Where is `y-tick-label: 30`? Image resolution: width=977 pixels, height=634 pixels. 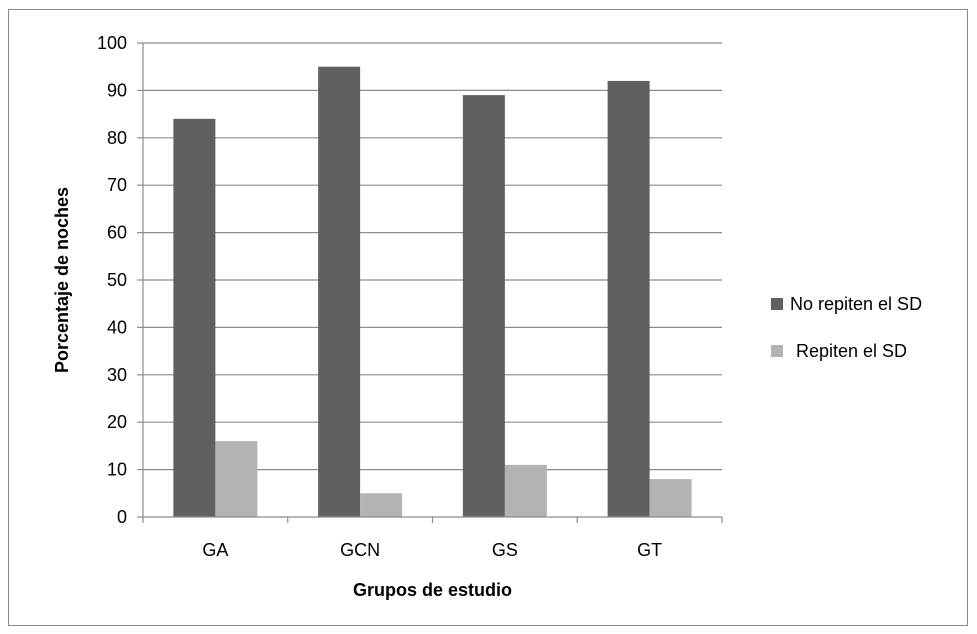
y-tick-label: 30 is located at coordinates (117, 375).